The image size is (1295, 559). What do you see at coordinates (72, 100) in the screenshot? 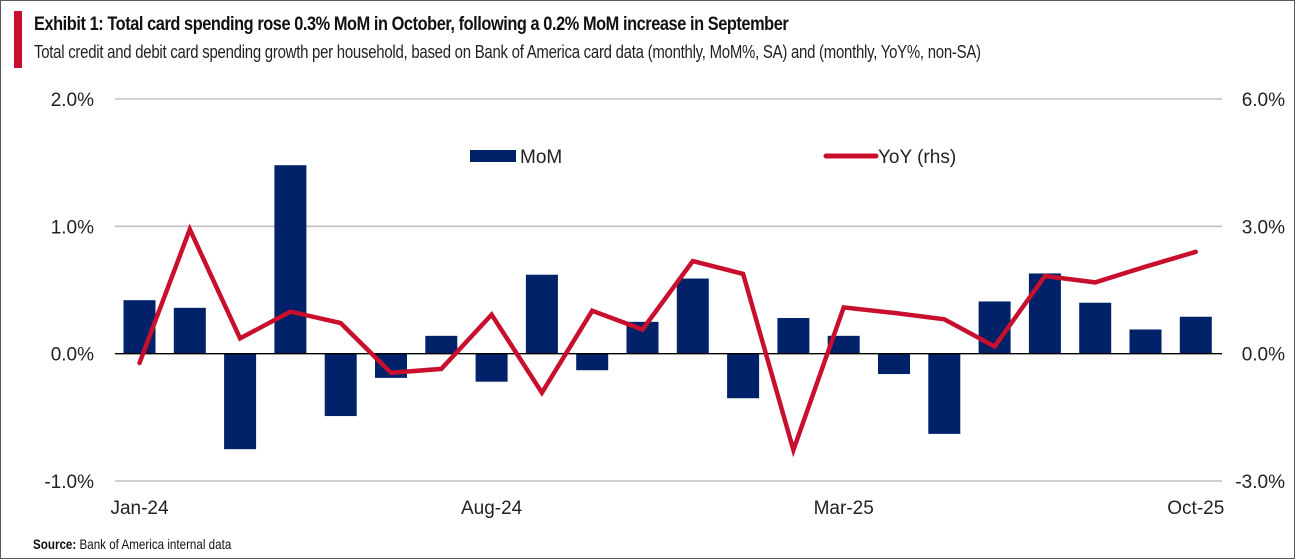
I see `y-left-tick-label: 2.0%` at bounding box center [72, 100].